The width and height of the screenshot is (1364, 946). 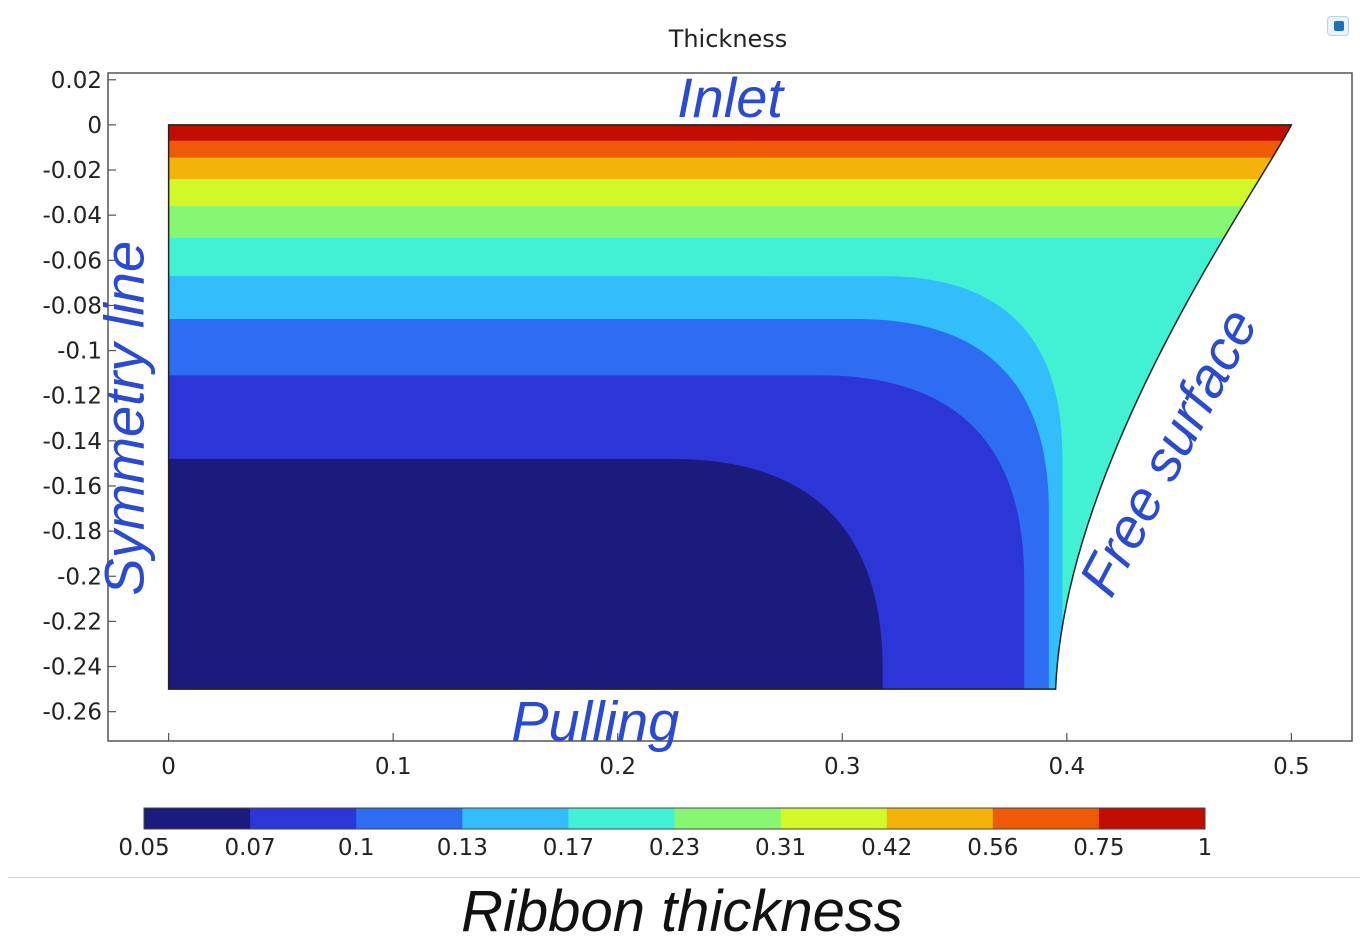 I want to click on colorbar-label: 0.42, so click(x=886, y=848).